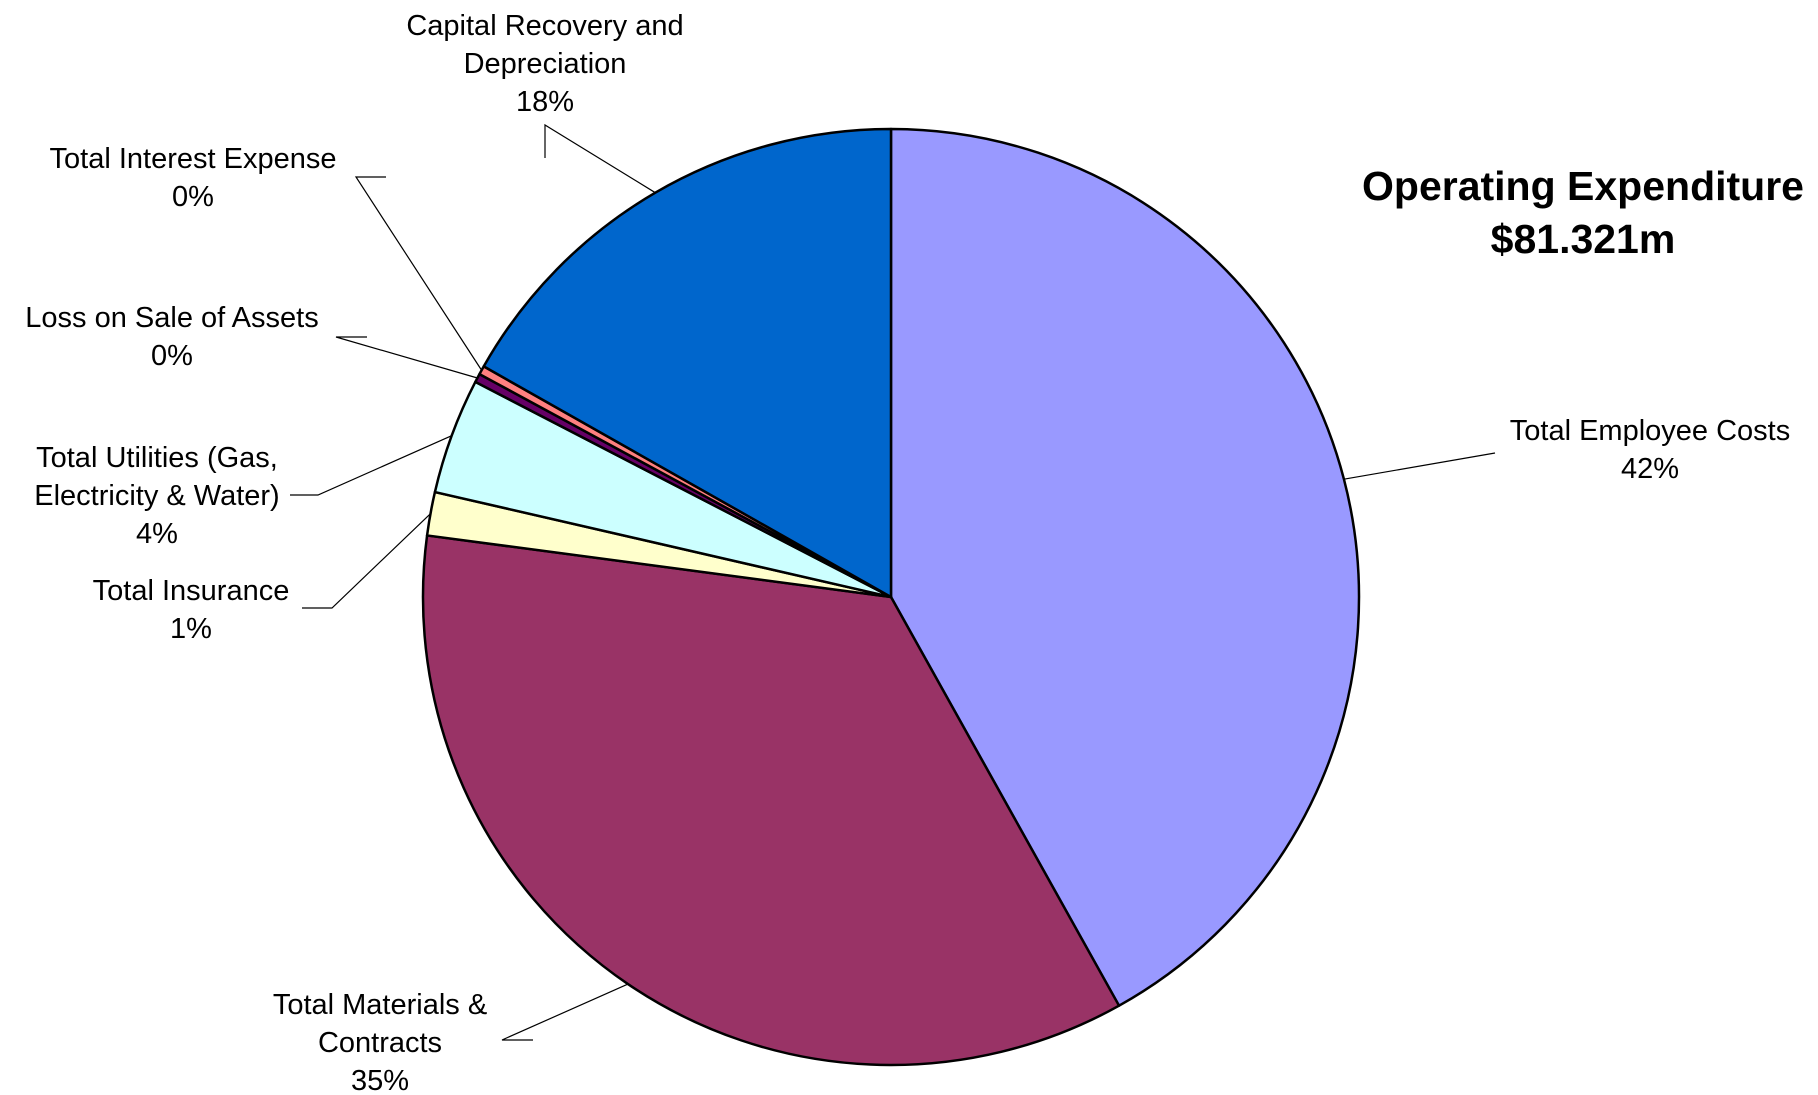  Describe the element at coordinates (380, 1005) in the screenshot. I see `slice-name: Total Materials &` at that location.